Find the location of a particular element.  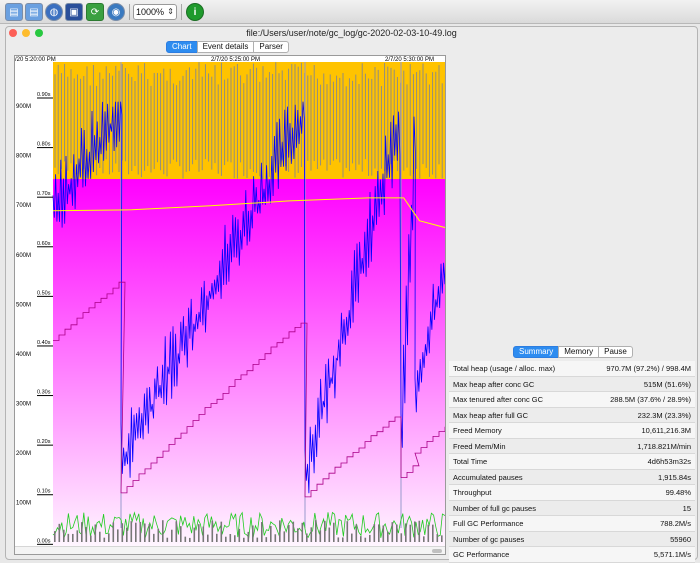

tab-chart: Chart is located at coordinates (182, 47).